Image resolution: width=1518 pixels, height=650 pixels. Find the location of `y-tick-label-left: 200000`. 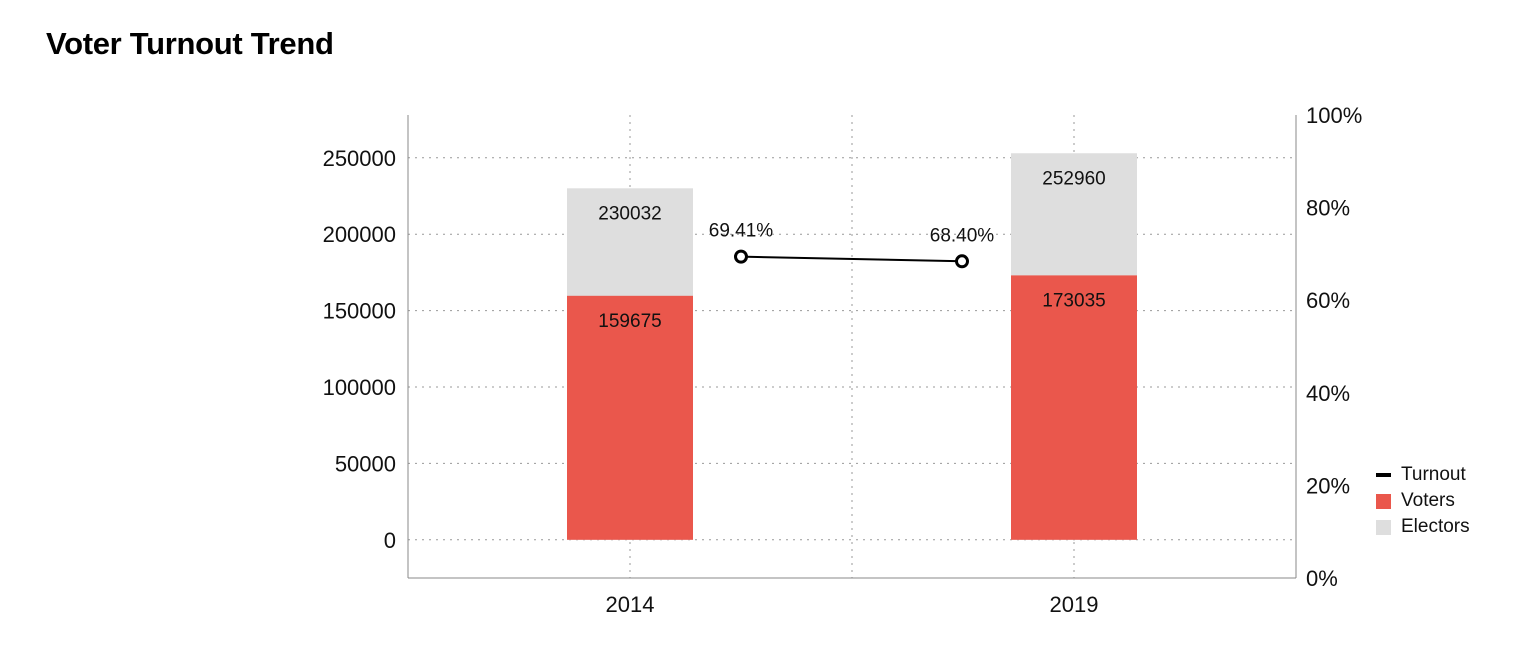

y-tick-label-left: 200000 is located at coordinates (359, 234).